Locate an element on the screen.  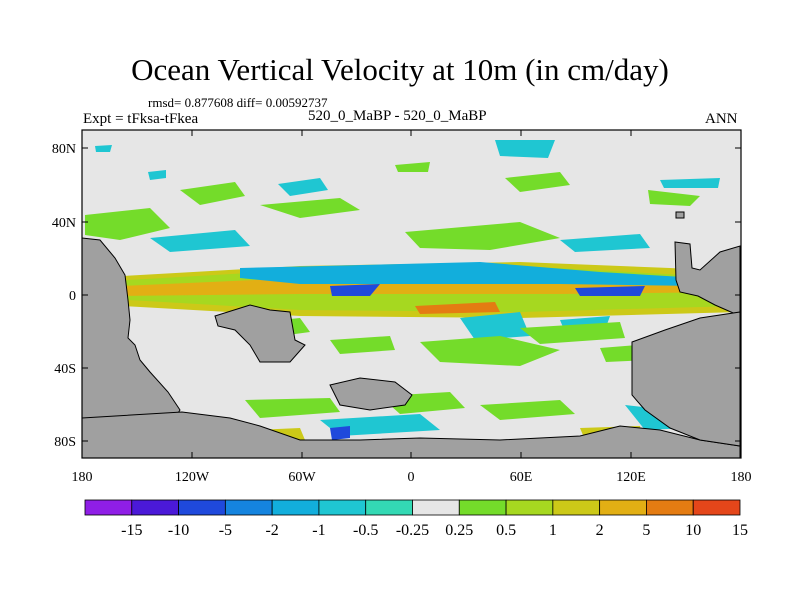
colorbar-label: 0.25 is located at coordinates (459, 530).